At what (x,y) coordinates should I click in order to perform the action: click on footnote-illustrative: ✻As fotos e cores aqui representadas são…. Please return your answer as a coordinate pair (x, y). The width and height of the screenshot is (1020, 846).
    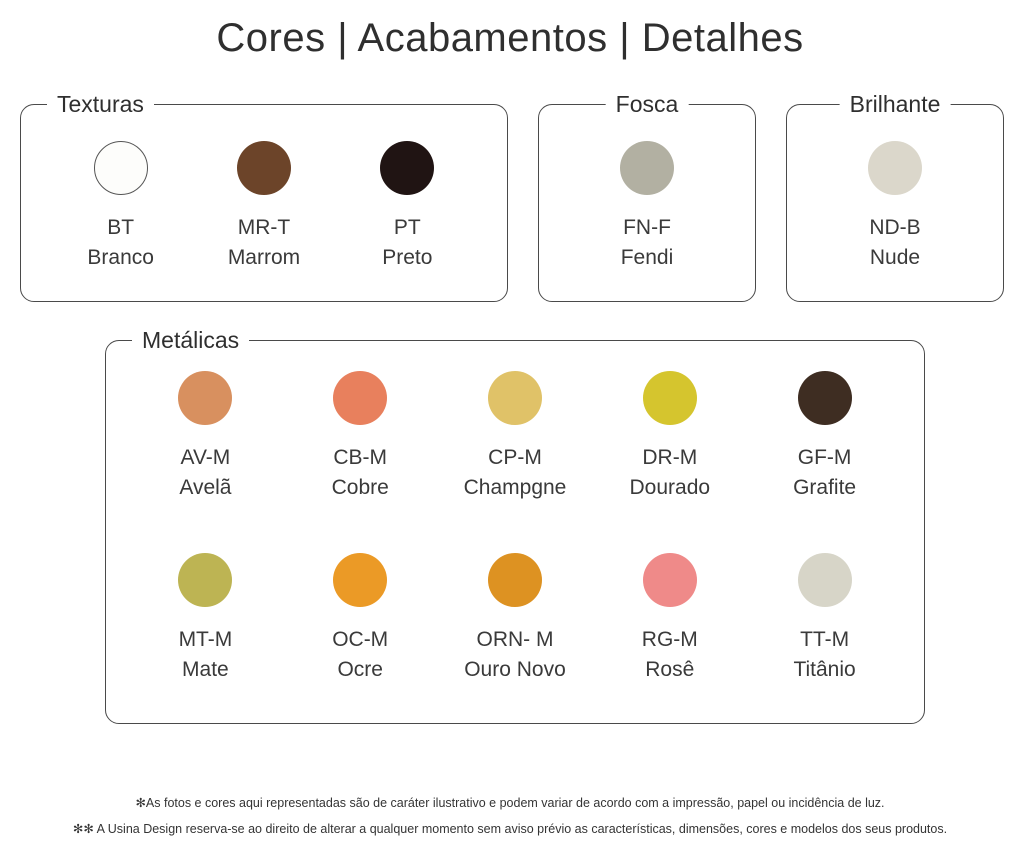
    Looking at the image, I should click on (510, 803).